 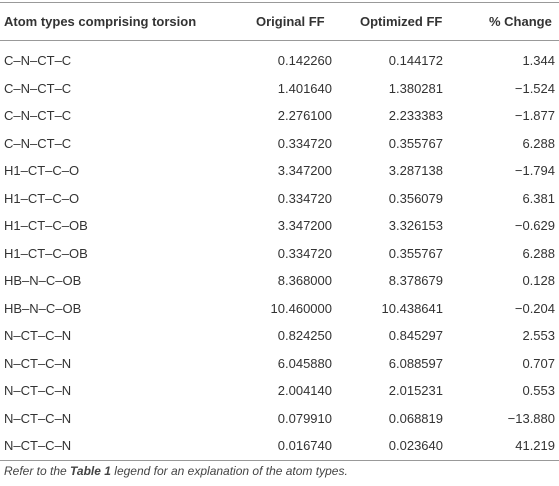 What do you see at coordinates (535, 446) in the screenshot?
I see `value-cell: 41.219` at bounding box center [535, 446].